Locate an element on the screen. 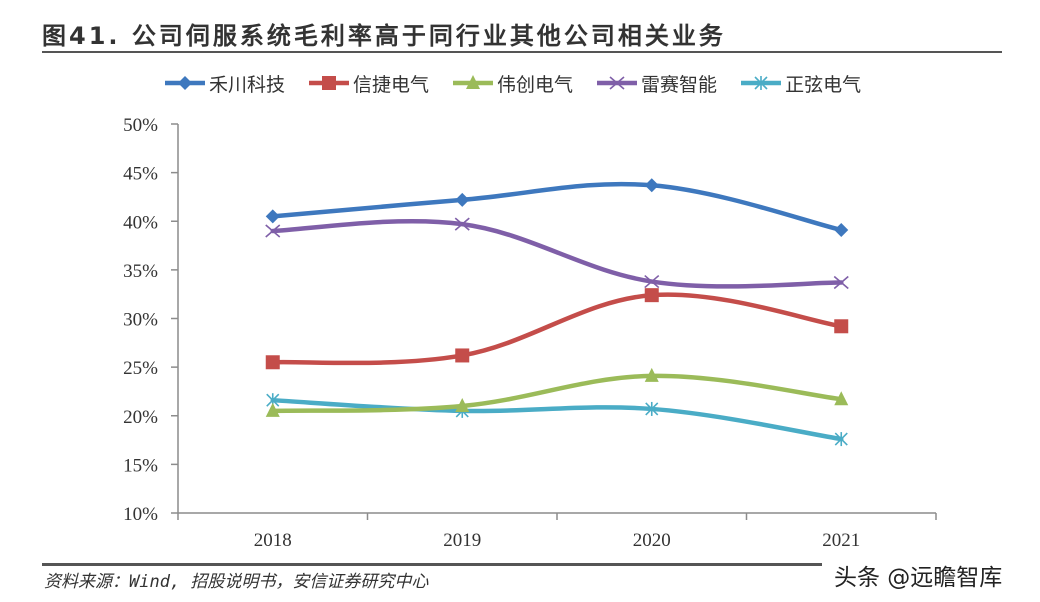  legend-triangle-icon is located at coordinates (473, 82).